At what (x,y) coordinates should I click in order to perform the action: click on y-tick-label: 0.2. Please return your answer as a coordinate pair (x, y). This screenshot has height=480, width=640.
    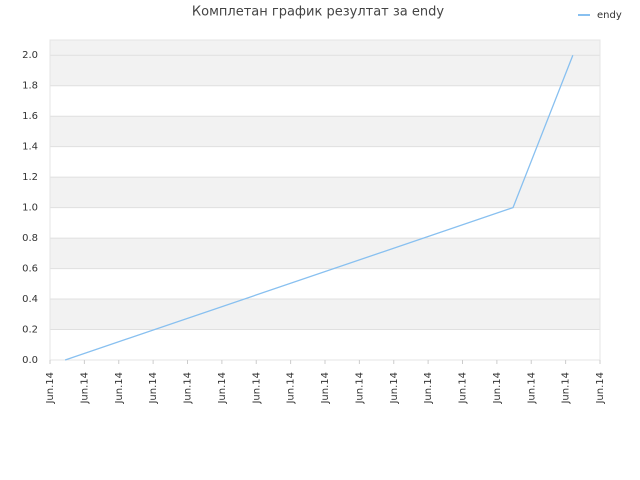
    Looking at the image, I should click on (30, 330).